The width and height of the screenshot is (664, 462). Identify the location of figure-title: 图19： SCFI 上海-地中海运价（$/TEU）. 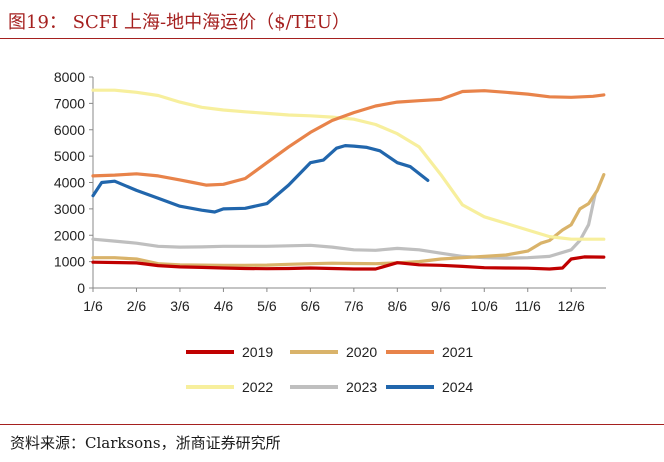
(179, 22).